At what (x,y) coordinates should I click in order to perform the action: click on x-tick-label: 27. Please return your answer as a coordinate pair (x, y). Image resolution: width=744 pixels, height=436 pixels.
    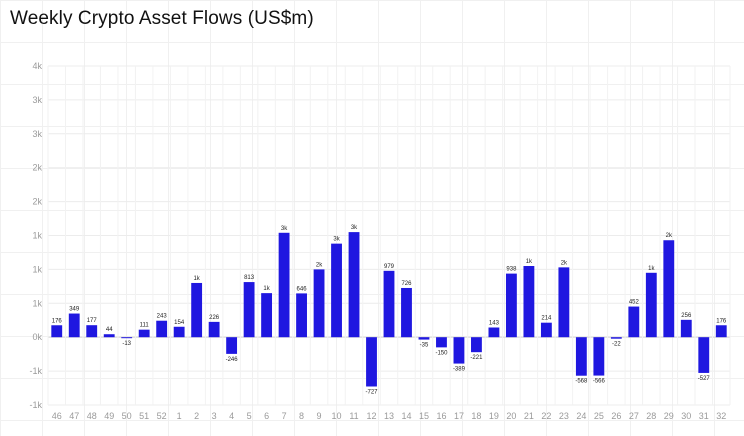
    Looking at the image, I should click on (634, 416).